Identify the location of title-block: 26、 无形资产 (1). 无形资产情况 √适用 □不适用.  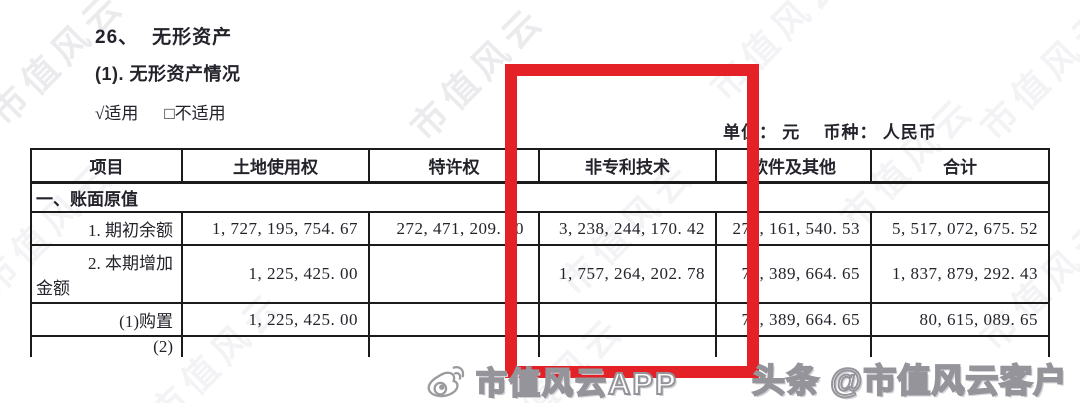
(168, 73).